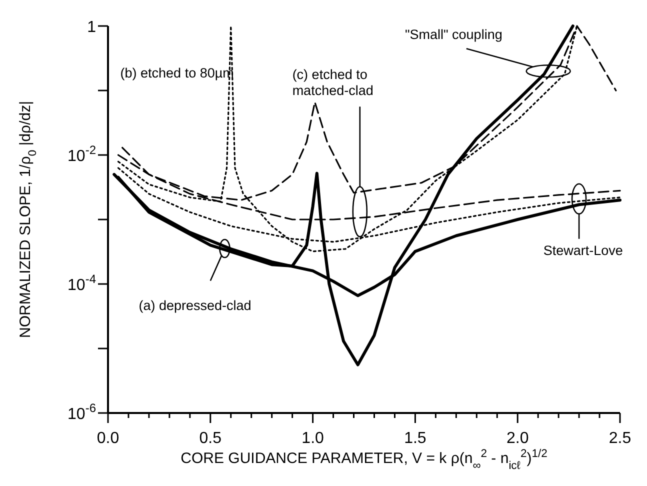 Image resolution: width=647 pixels, height=486 pixels. What do you see at coordinates (91, 27) in the screenshot?
I see `y-tick-label: 1` at bounding box center [91, 27].